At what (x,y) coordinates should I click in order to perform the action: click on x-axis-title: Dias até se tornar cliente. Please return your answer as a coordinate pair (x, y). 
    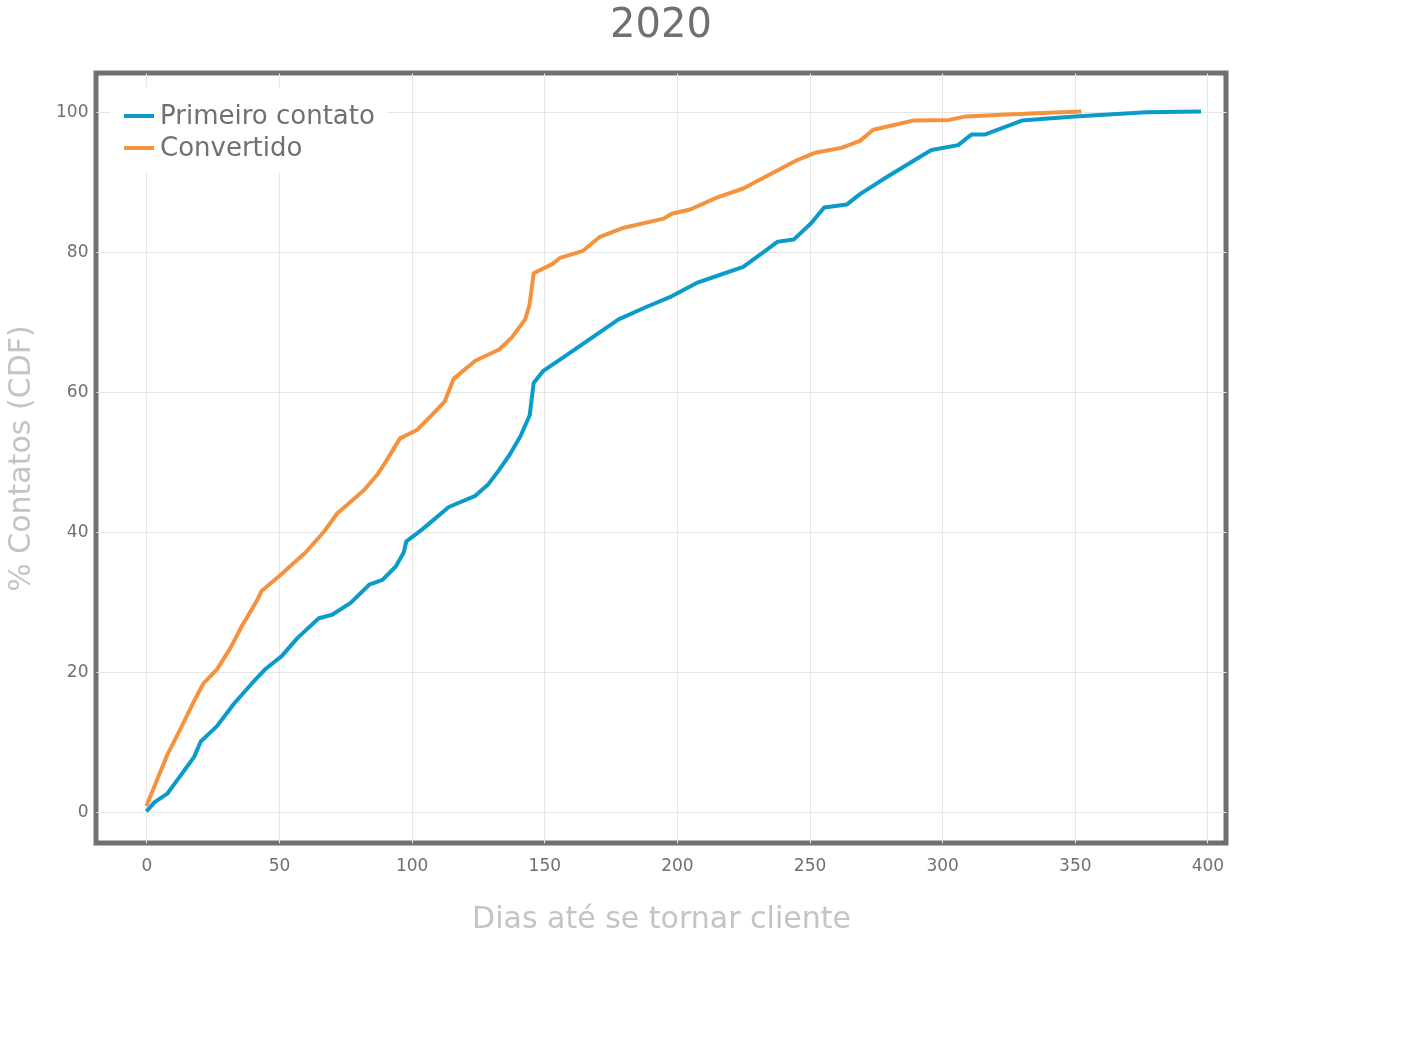
    Looking at the image, I should click on (661, 917).